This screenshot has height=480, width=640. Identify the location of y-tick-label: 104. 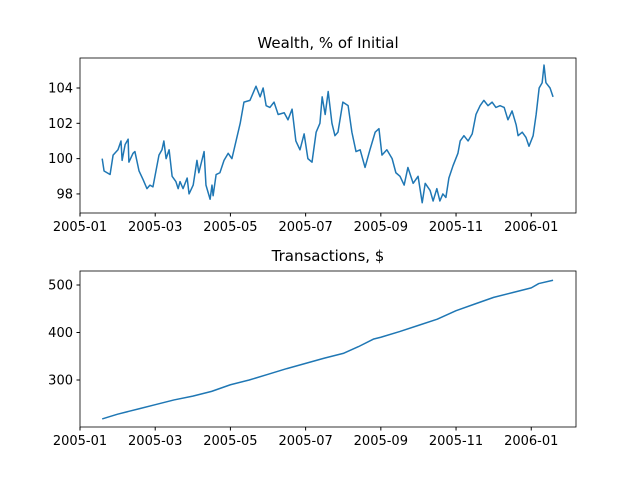
(60, 89).